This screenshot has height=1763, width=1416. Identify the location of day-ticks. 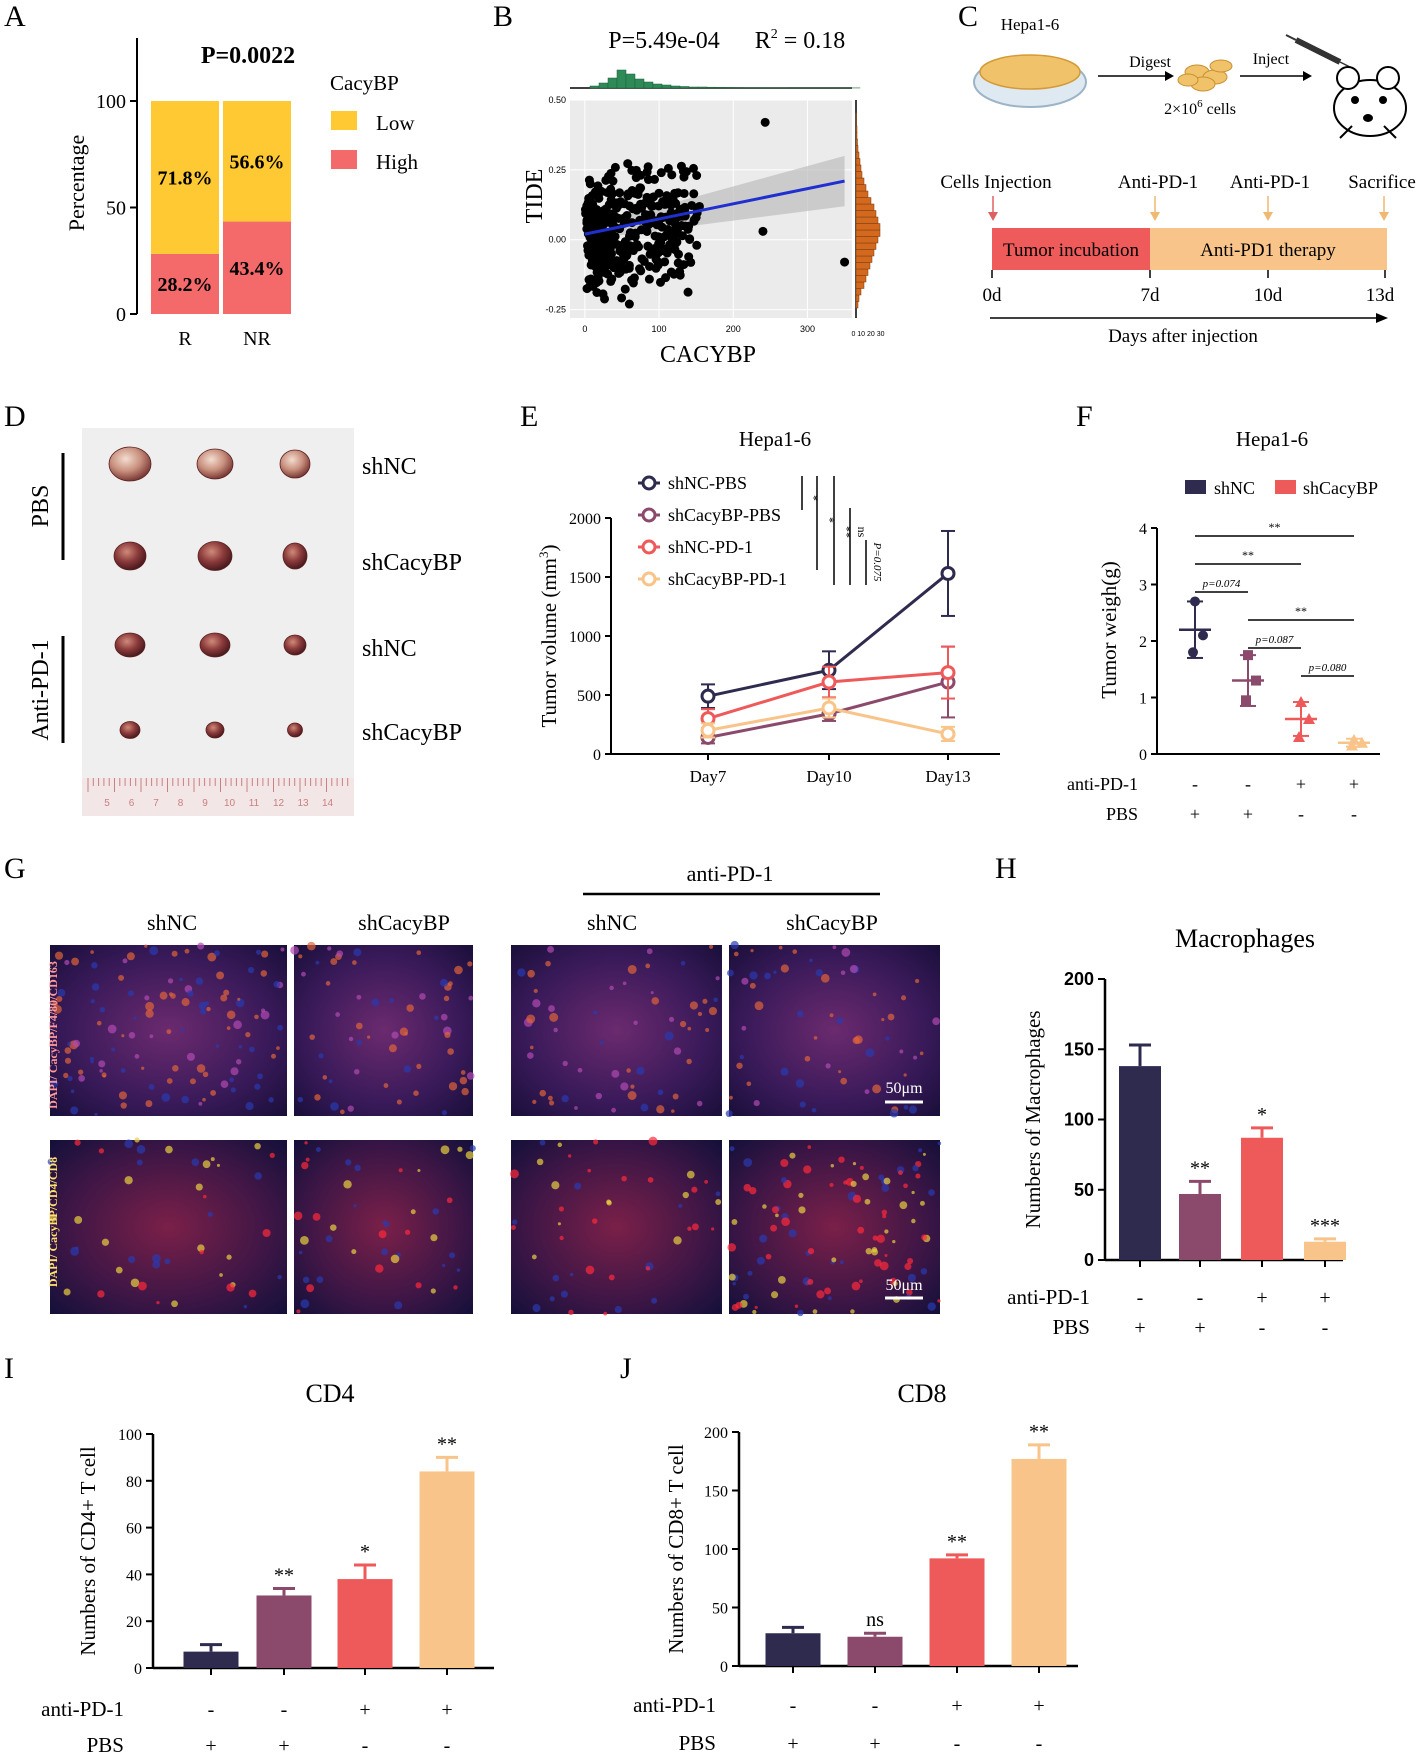
(1188, 274).